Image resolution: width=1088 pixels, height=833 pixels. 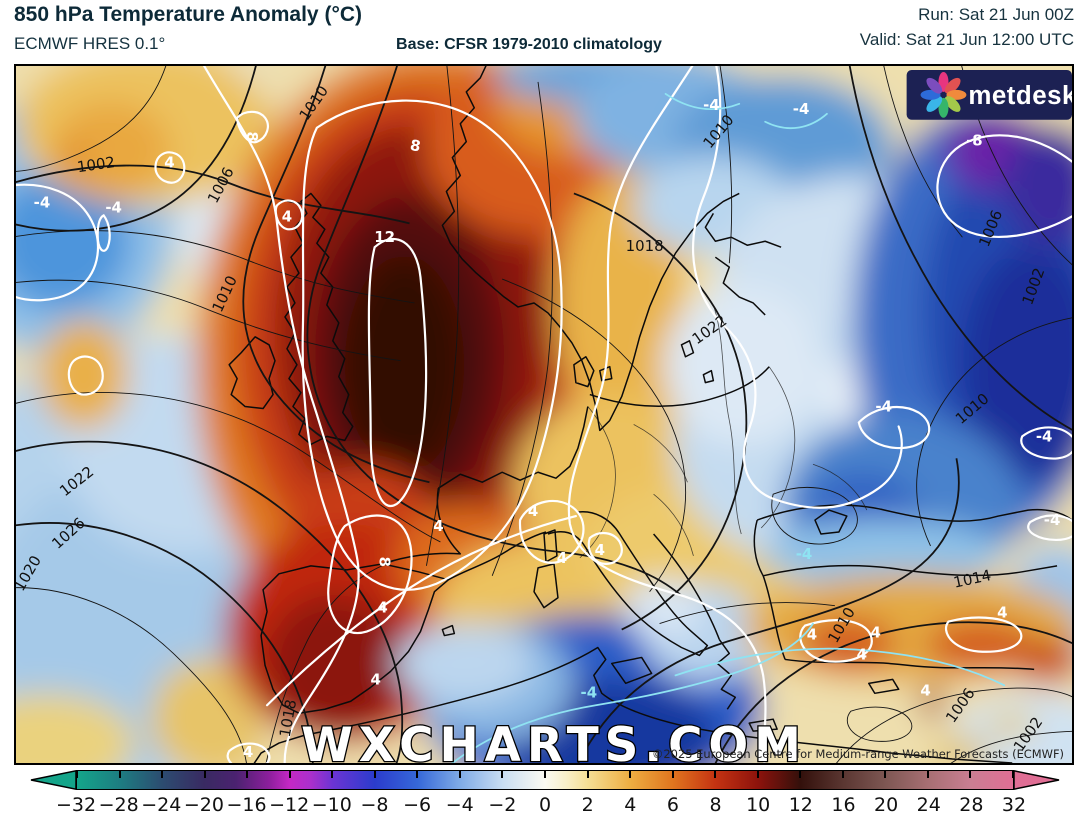 What do you see at coordinates (374, 805) in the screenshot?
I see `colorbar-tick-label: −8` at bounding box center [374, 805].